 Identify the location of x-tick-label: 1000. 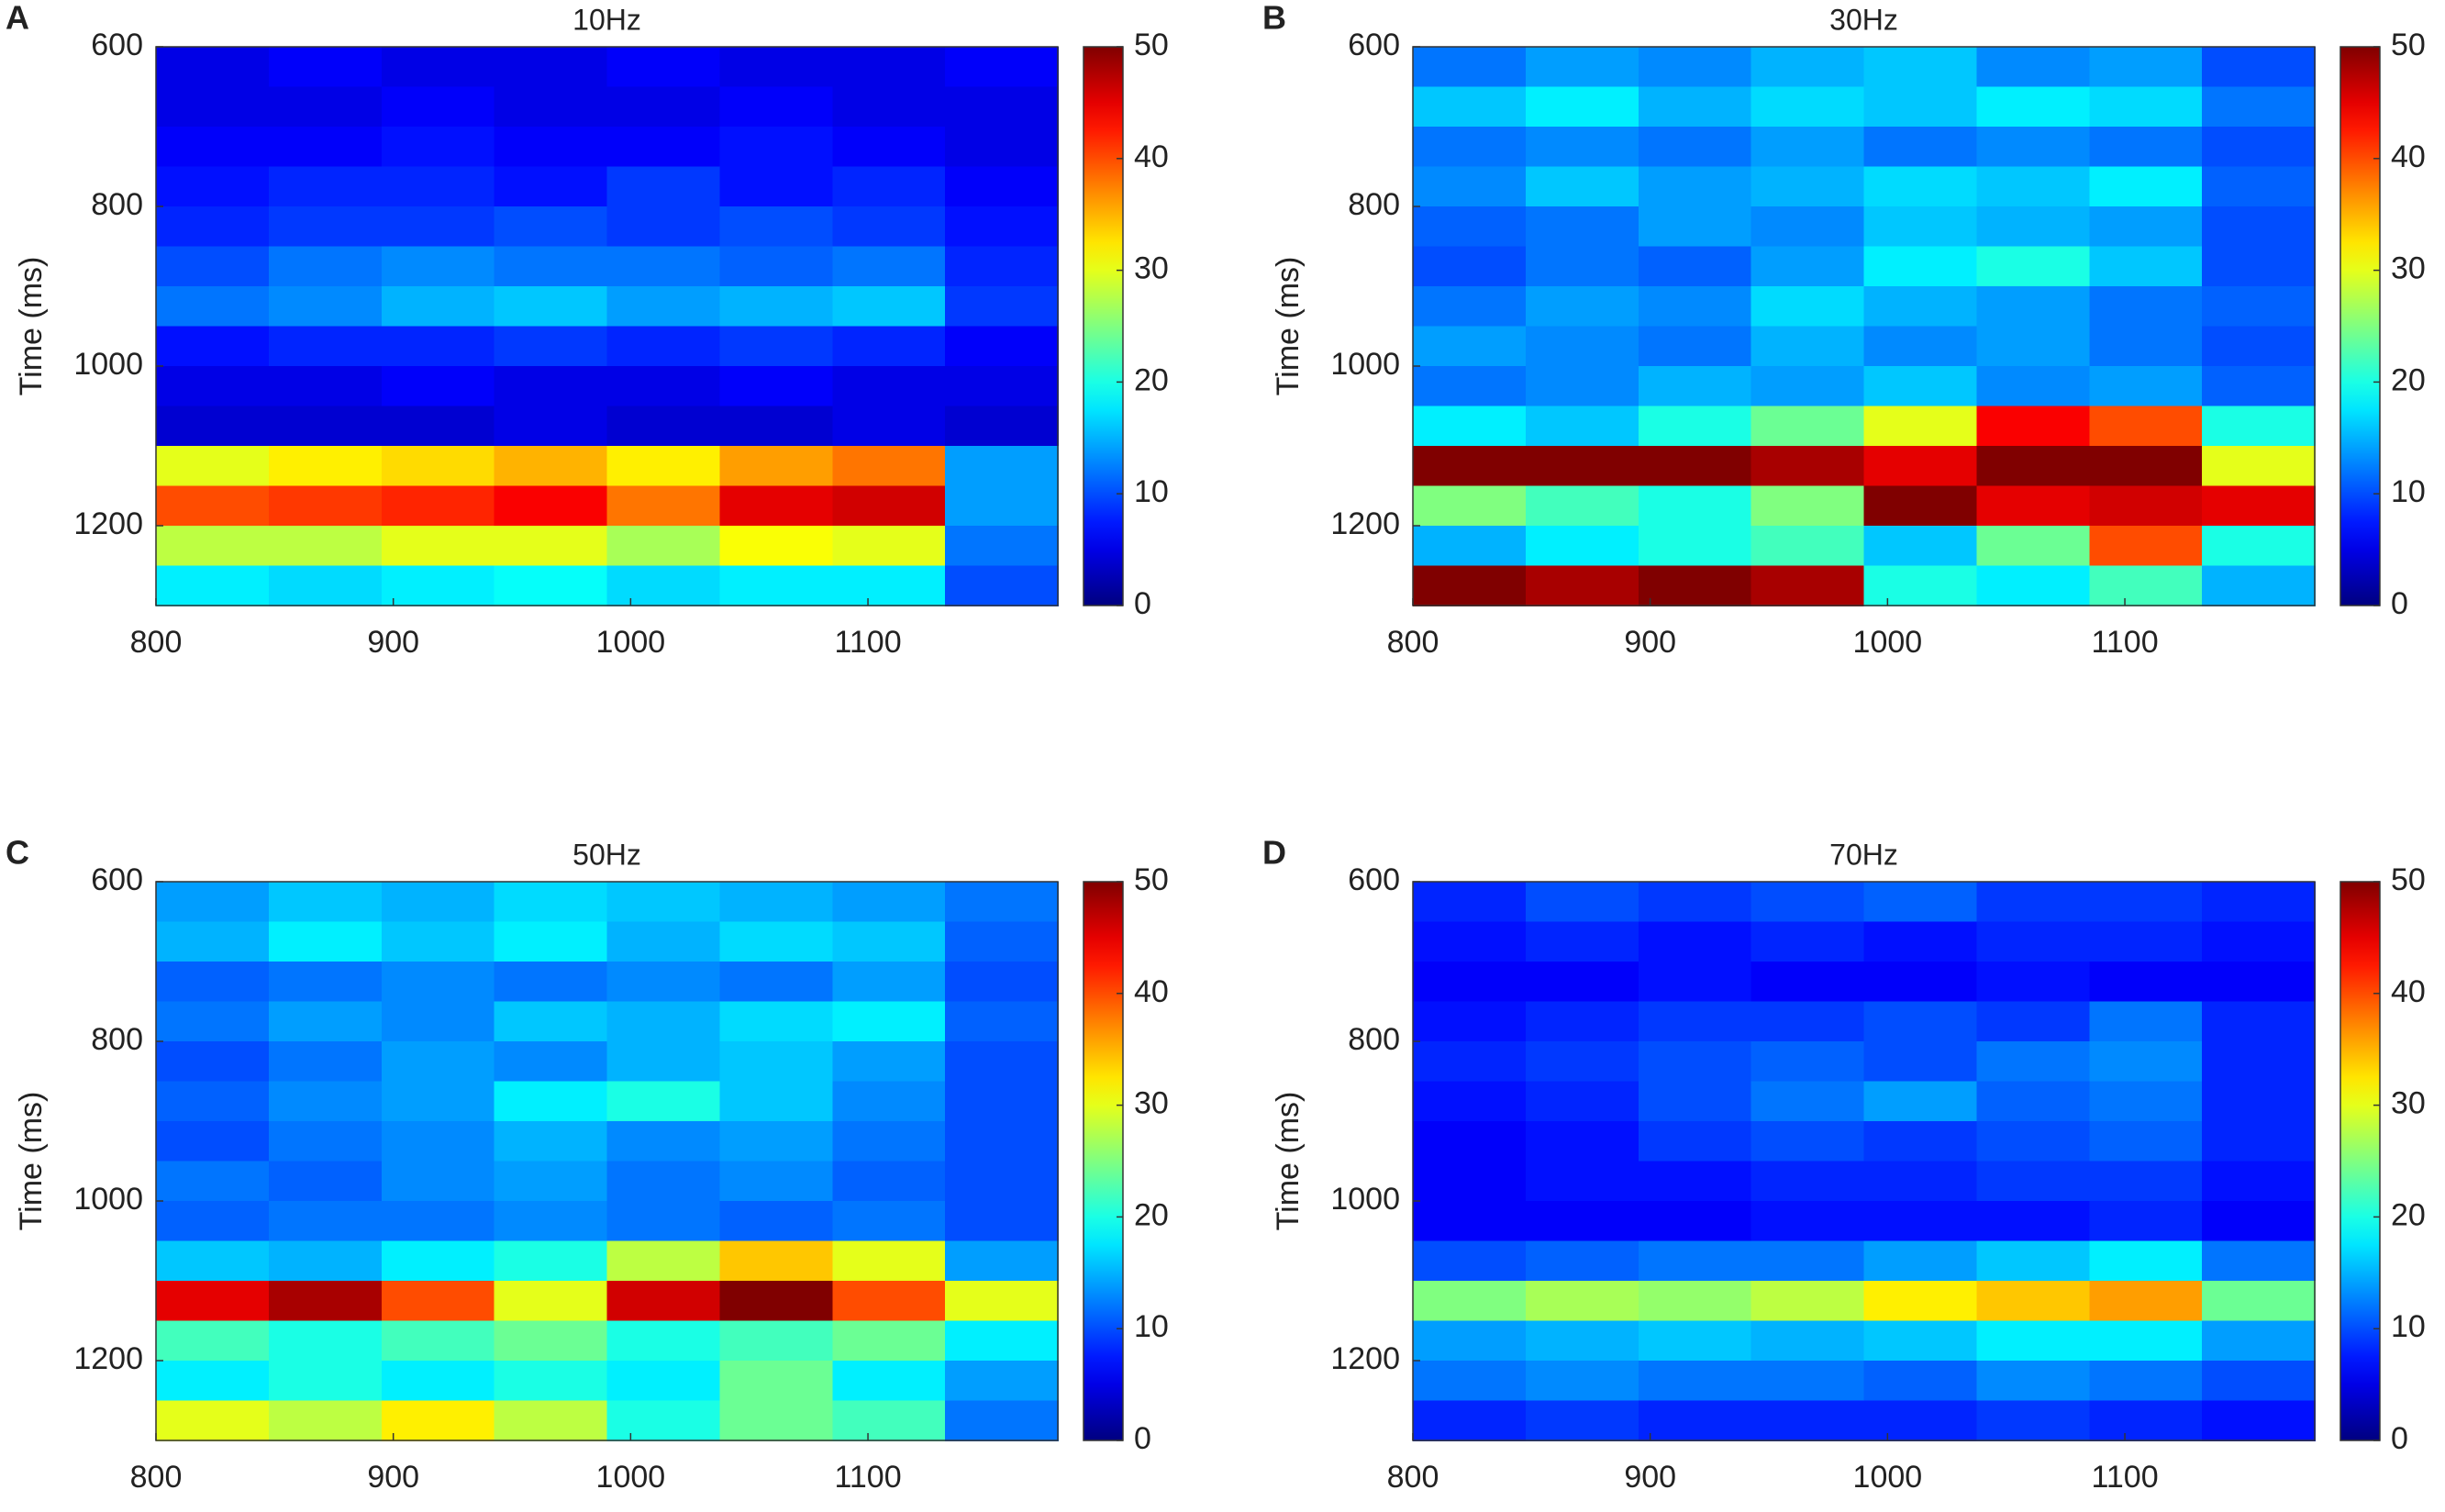
(631, 1478).